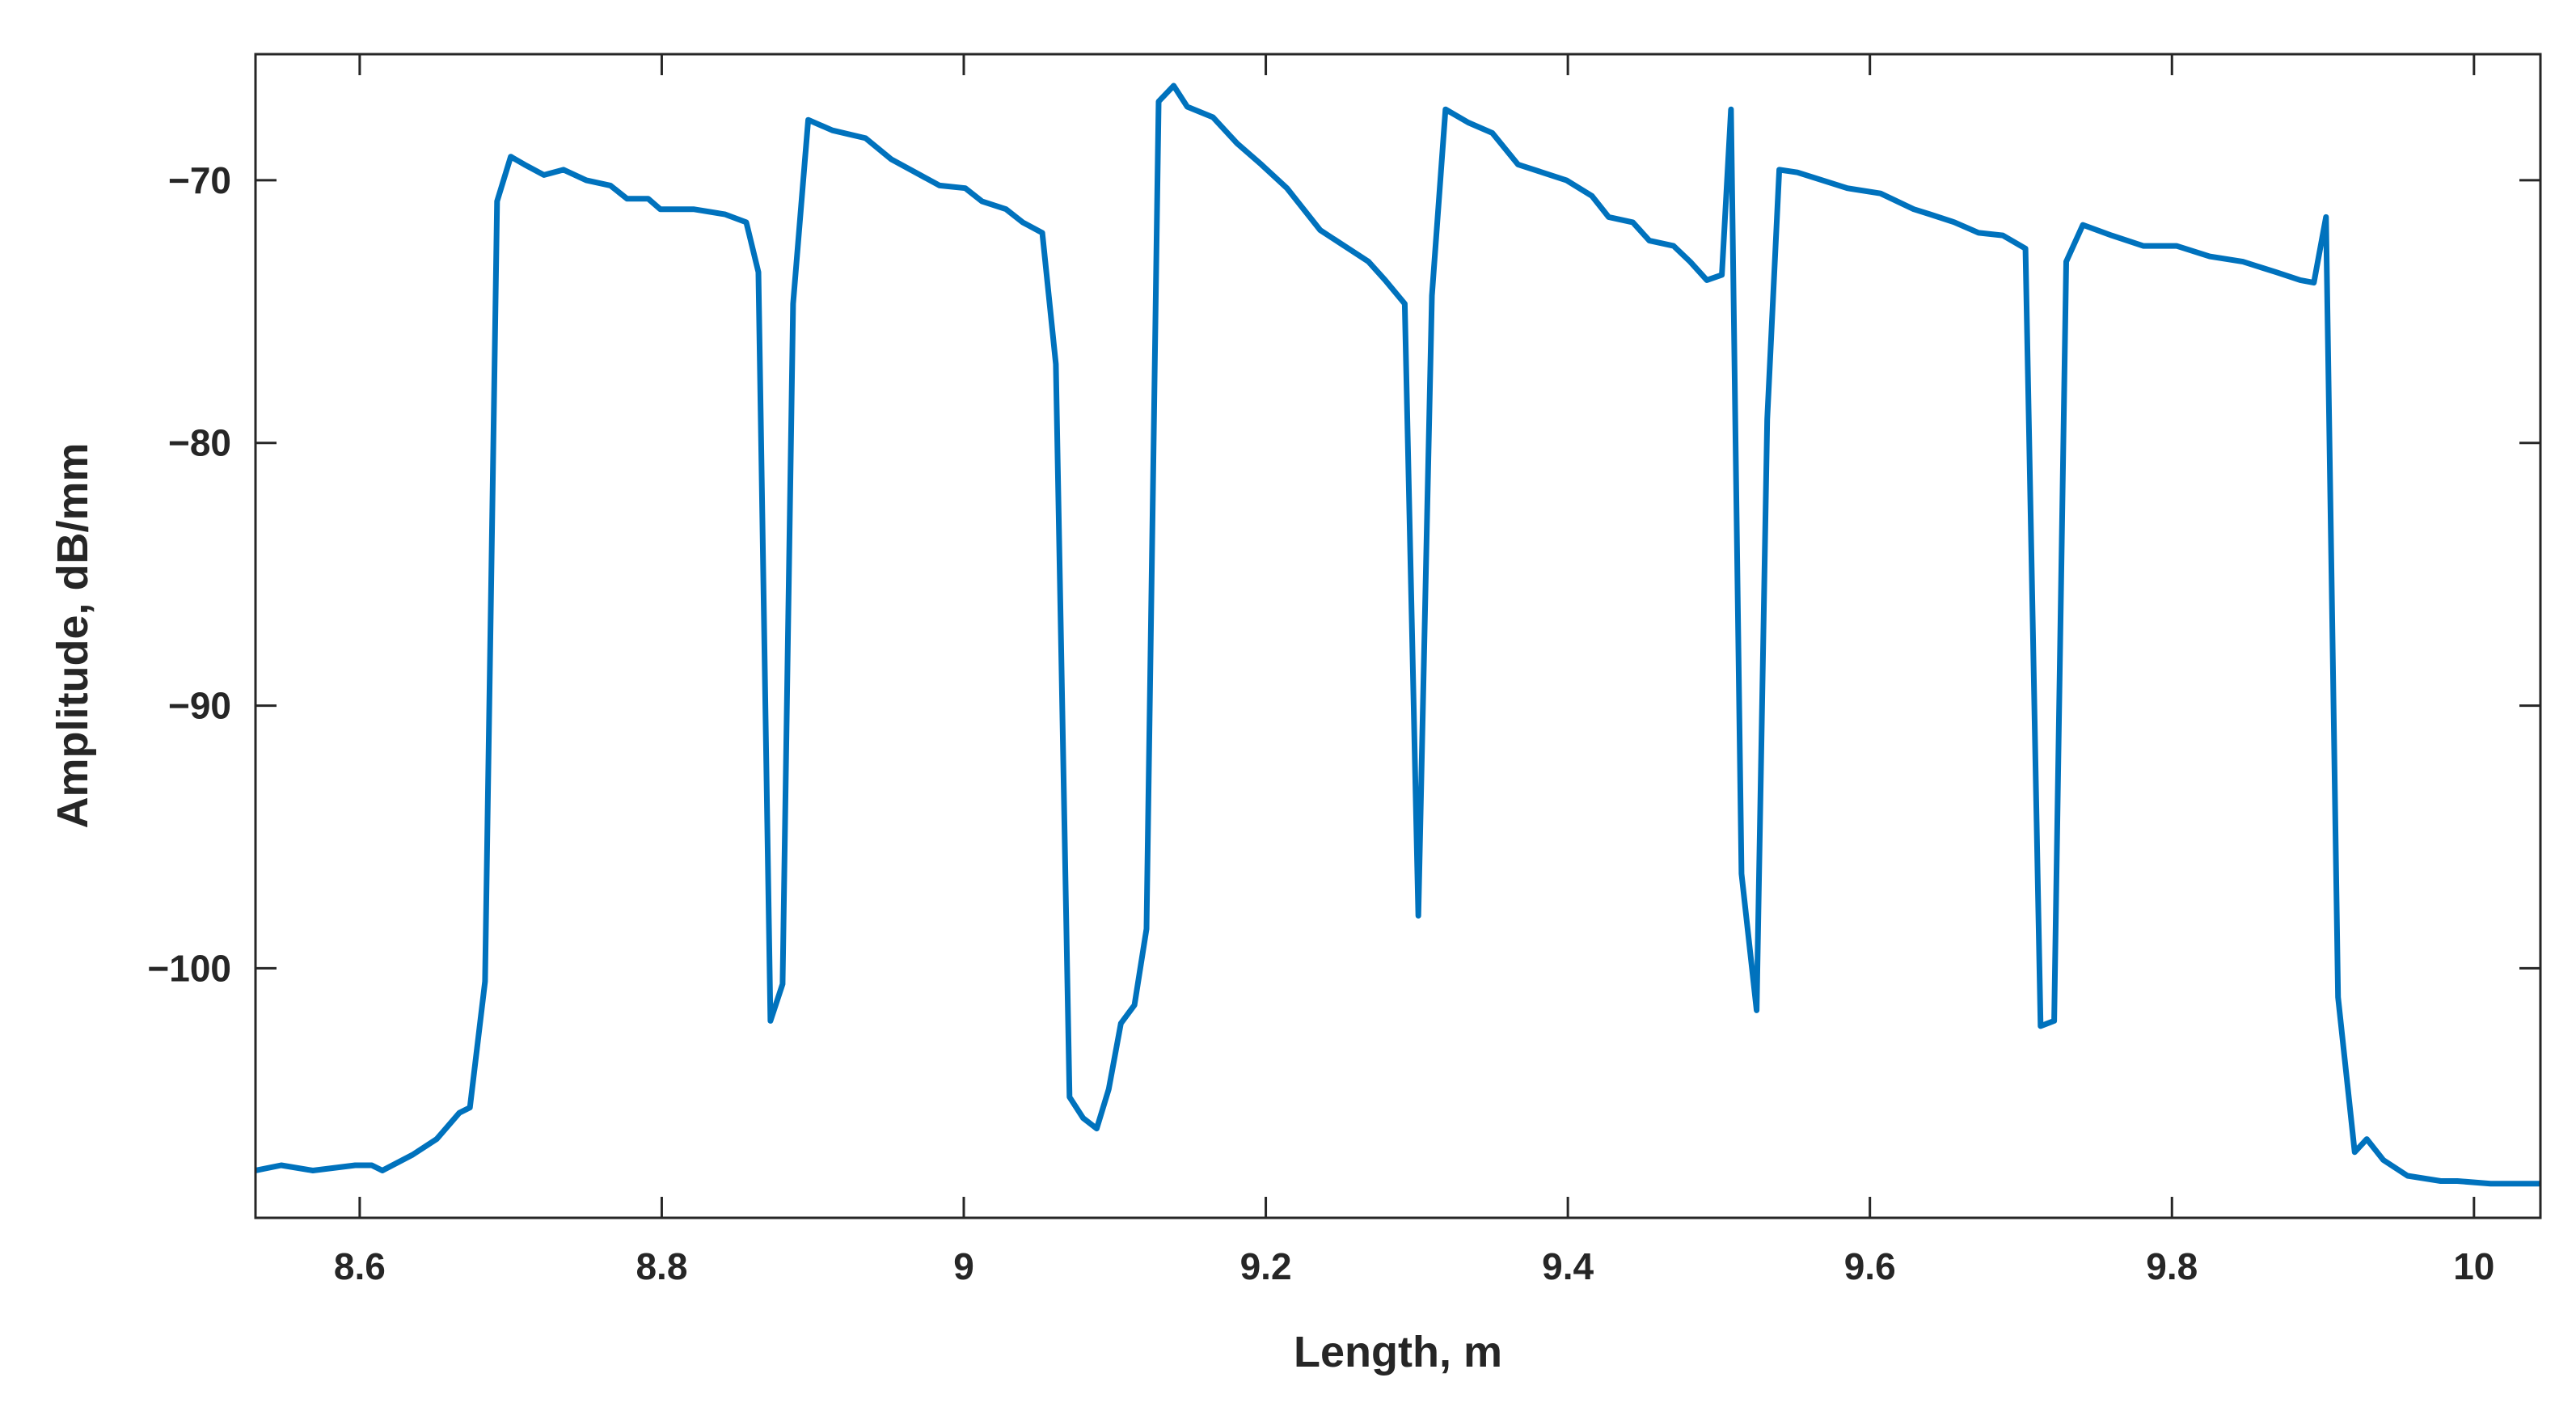 The width and height of the screenshot is (2576, 1420). I want to click on y-axis-label: Amplitude, dB/mm, so click(73, 635).